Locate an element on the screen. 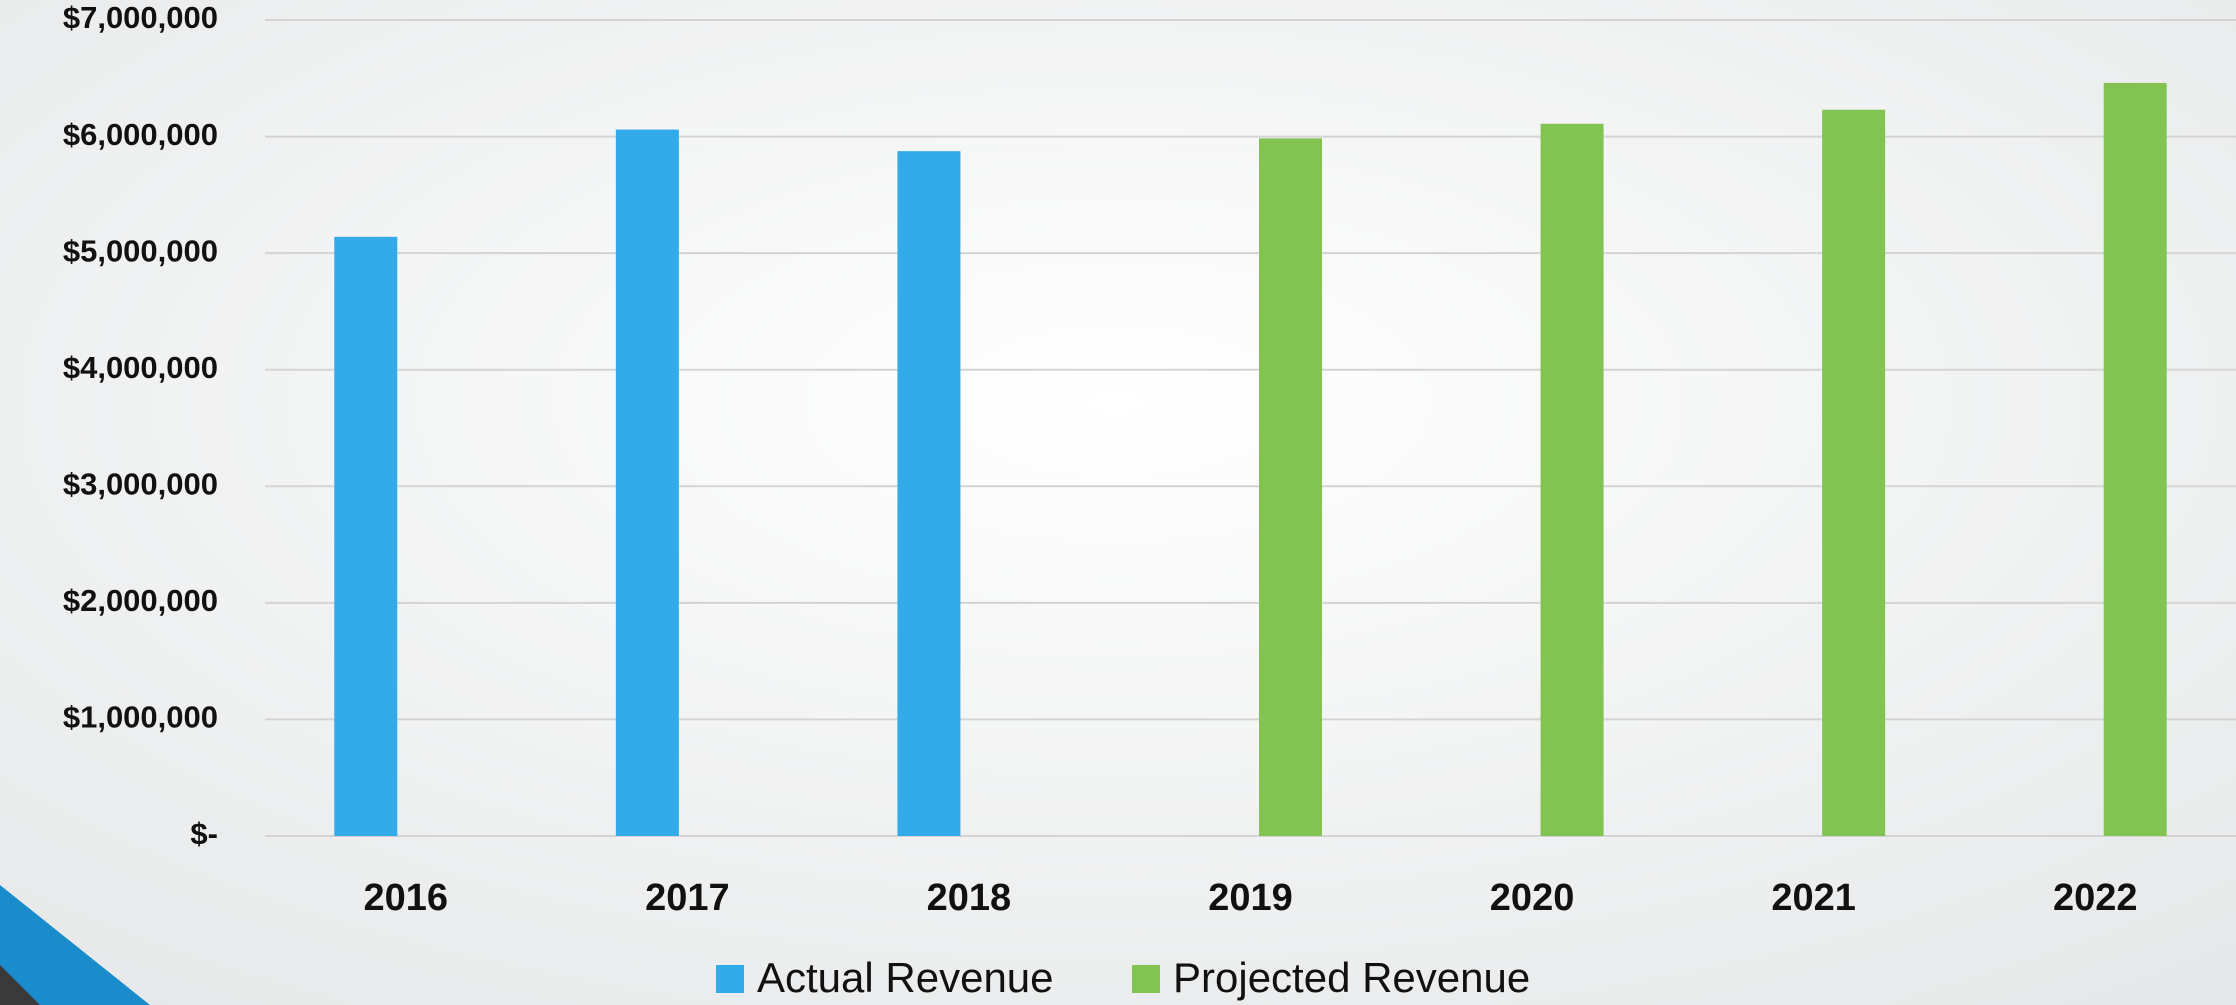  y-tick-label: $2,000,000 is located at coordinates (140, 600).